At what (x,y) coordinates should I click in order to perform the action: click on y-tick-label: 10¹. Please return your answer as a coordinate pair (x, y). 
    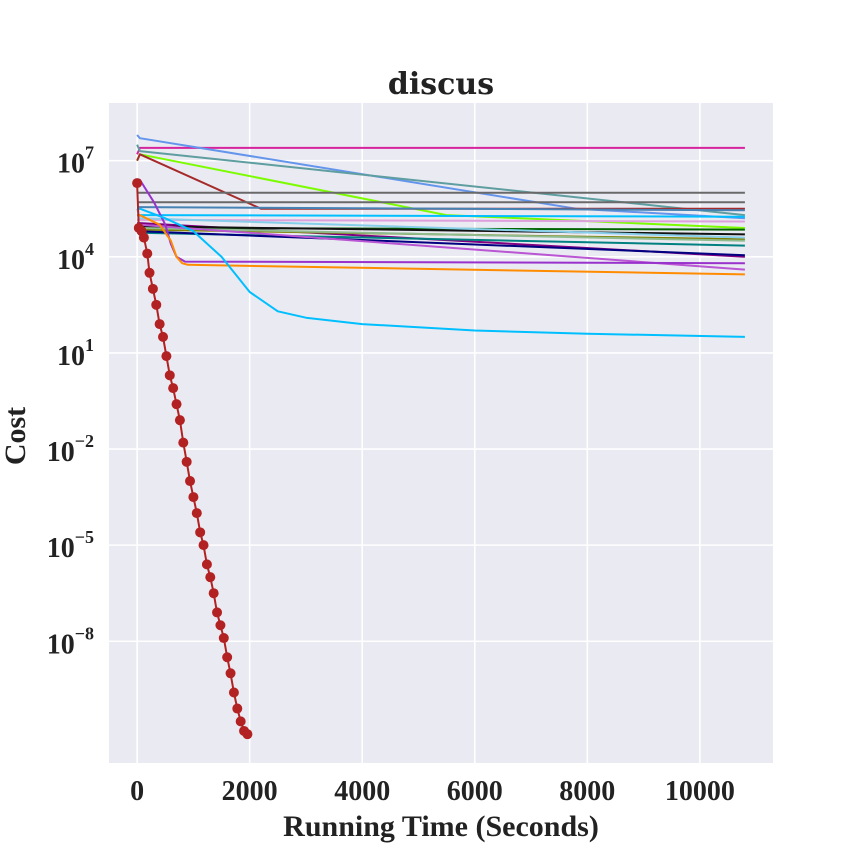
    Looking at the image, I should click on (75, 353).